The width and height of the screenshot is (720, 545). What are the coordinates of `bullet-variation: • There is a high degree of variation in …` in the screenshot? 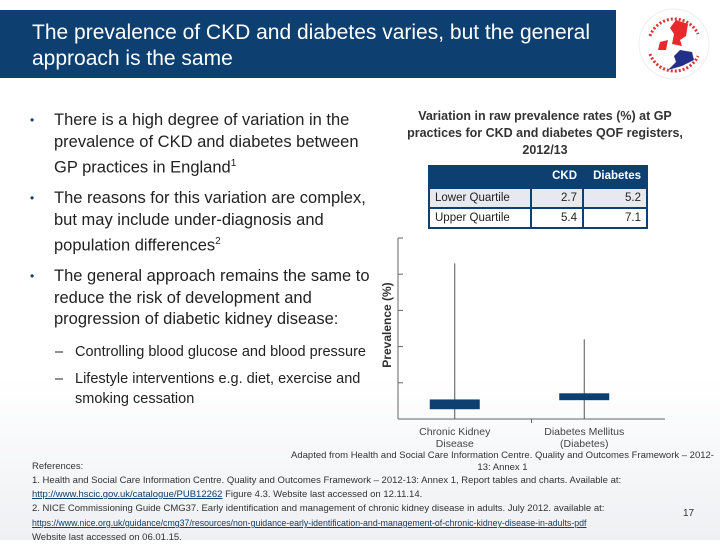 It's located at (194, 144).